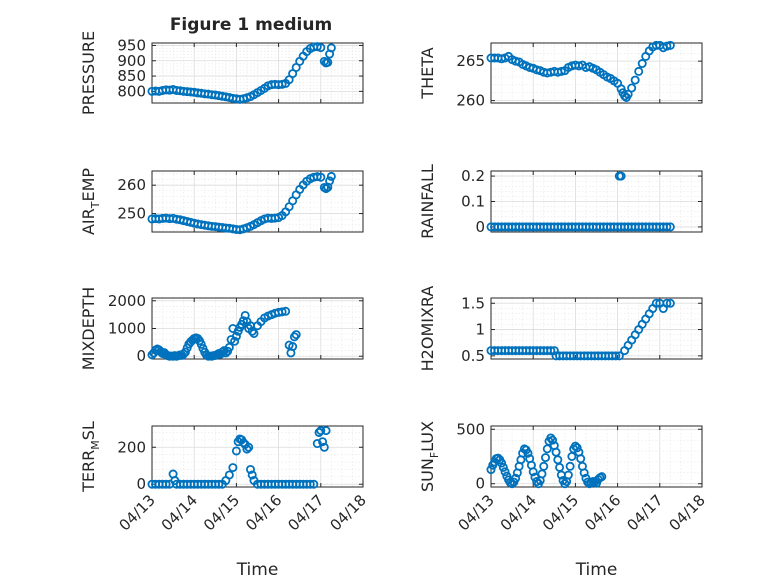 The width and height of the screenshot is (778, 583). Describe the element at coordinates (473, 202) in the screenshot. I see `y-tick-label: 0.1` at that location.